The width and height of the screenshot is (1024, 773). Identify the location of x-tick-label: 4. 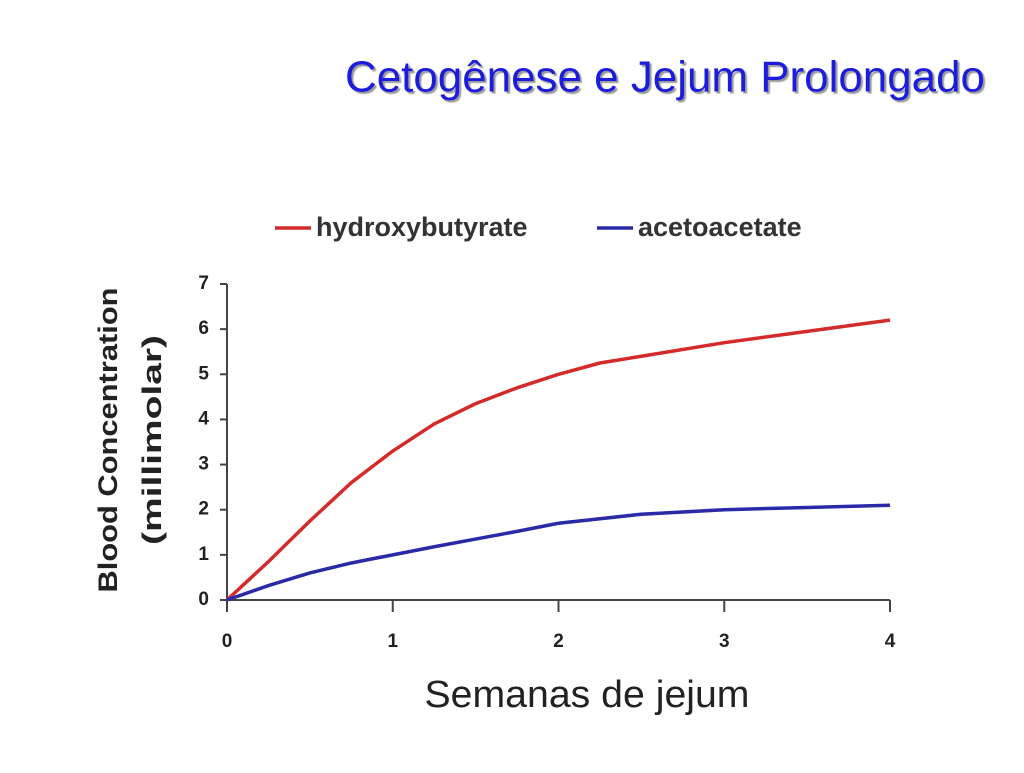
(890, 641).